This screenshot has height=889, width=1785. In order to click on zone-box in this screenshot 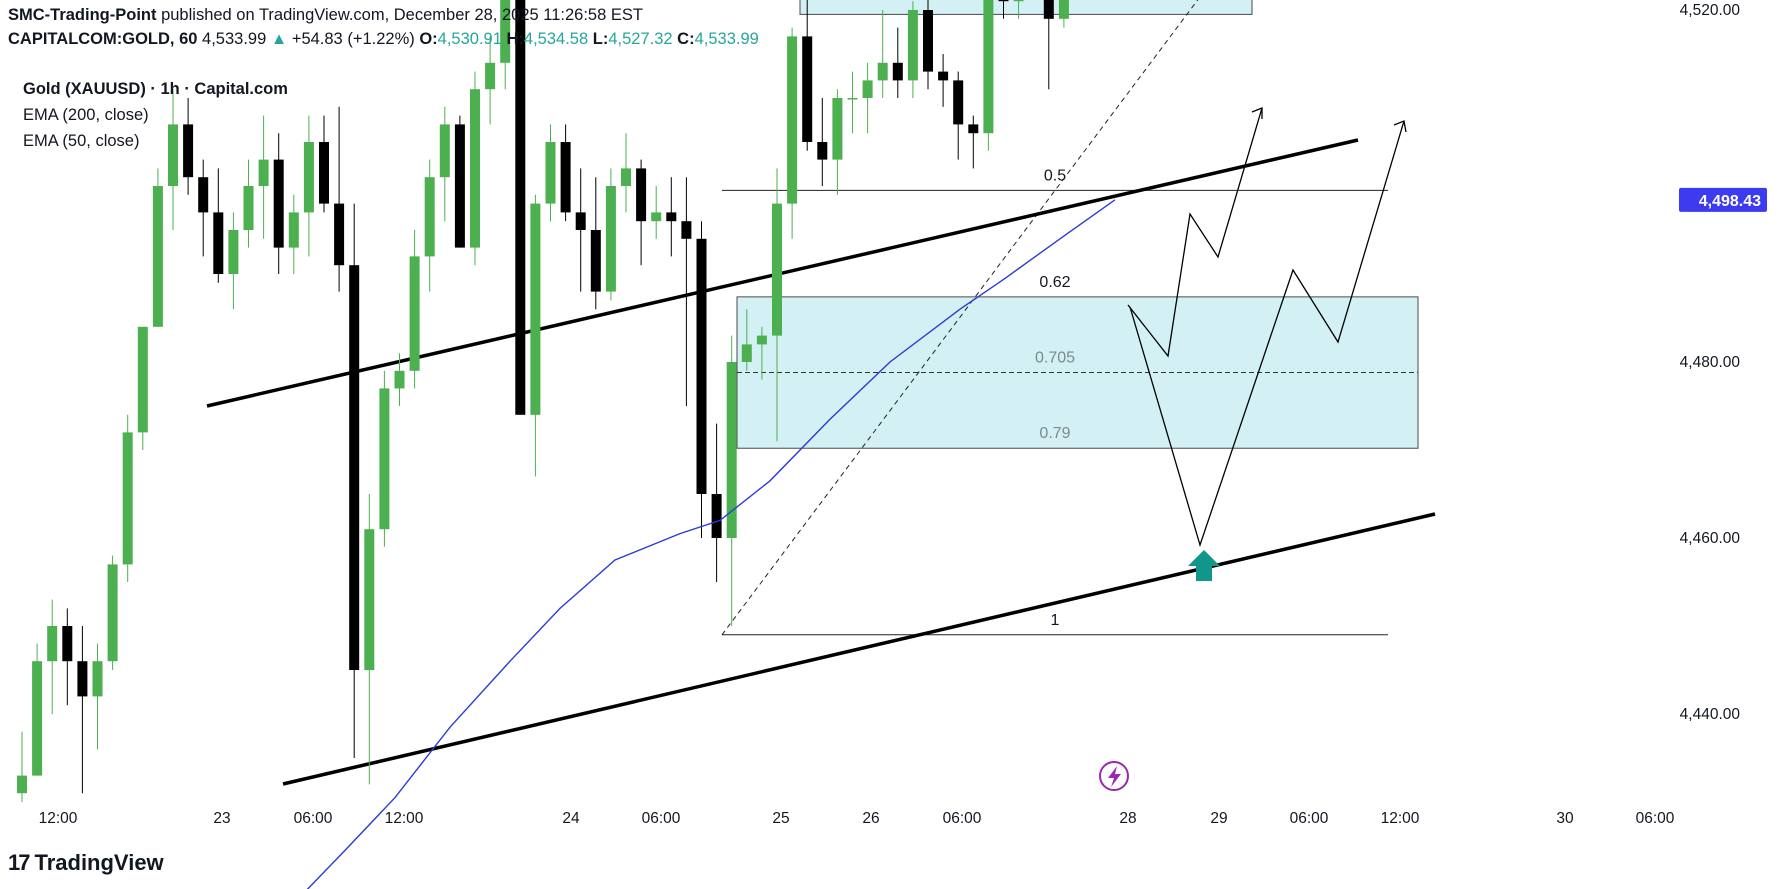, I will do `click(1026, 7)`.